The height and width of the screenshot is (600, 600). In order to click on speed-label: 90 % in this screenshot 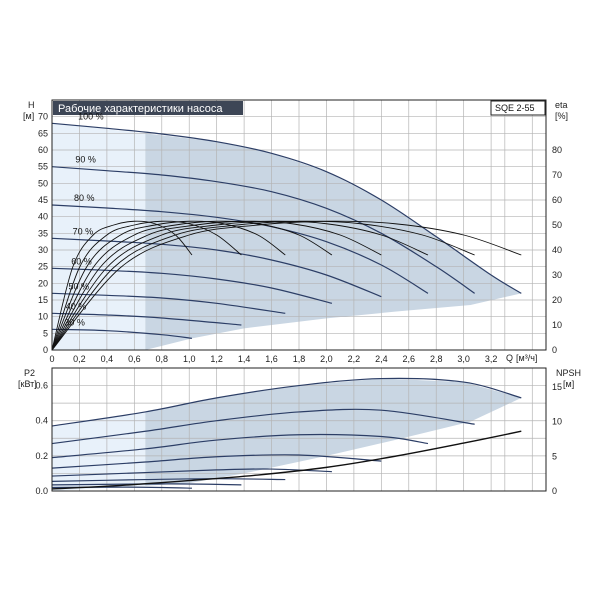, I will do `click(85, 160)`.